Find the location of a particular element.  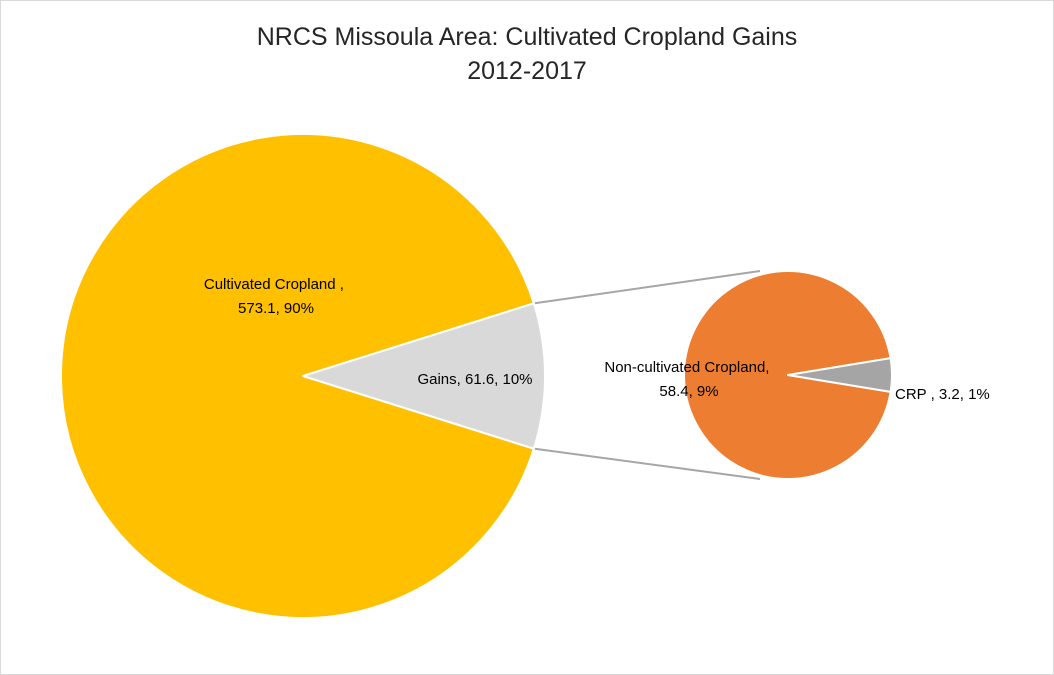

label-non-cultivated-cropland: Non-cultivated Cropland, 58.4, 9% is located at coordinates (688, 379).